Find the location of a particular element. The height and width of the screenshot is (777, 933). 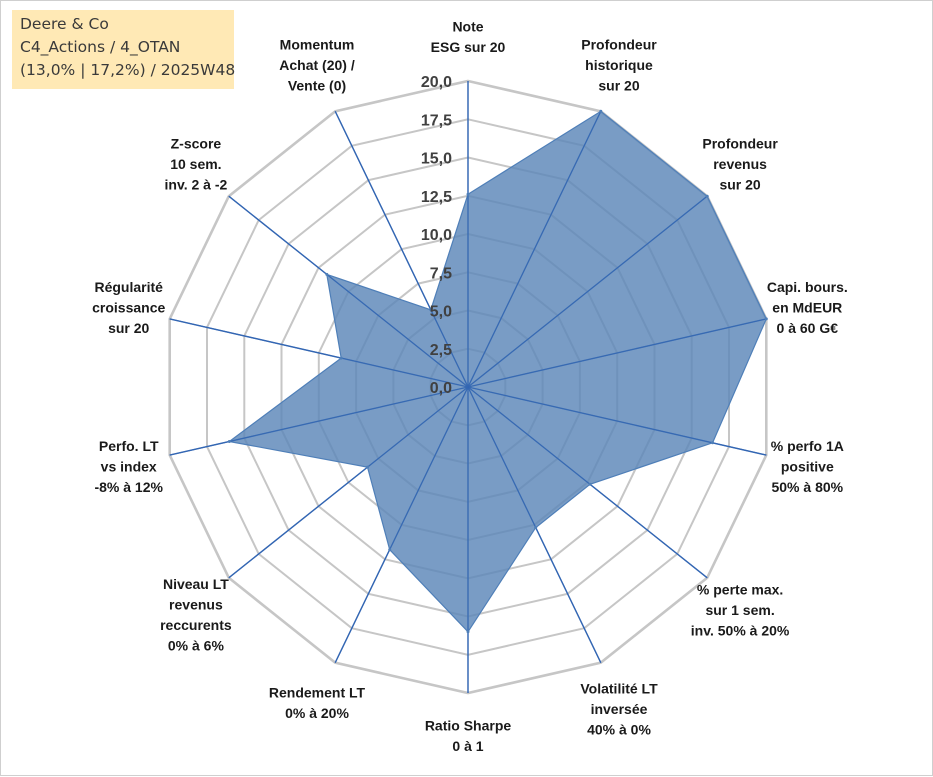

tick-label: 12,5 is located at coordinates (436, 197).